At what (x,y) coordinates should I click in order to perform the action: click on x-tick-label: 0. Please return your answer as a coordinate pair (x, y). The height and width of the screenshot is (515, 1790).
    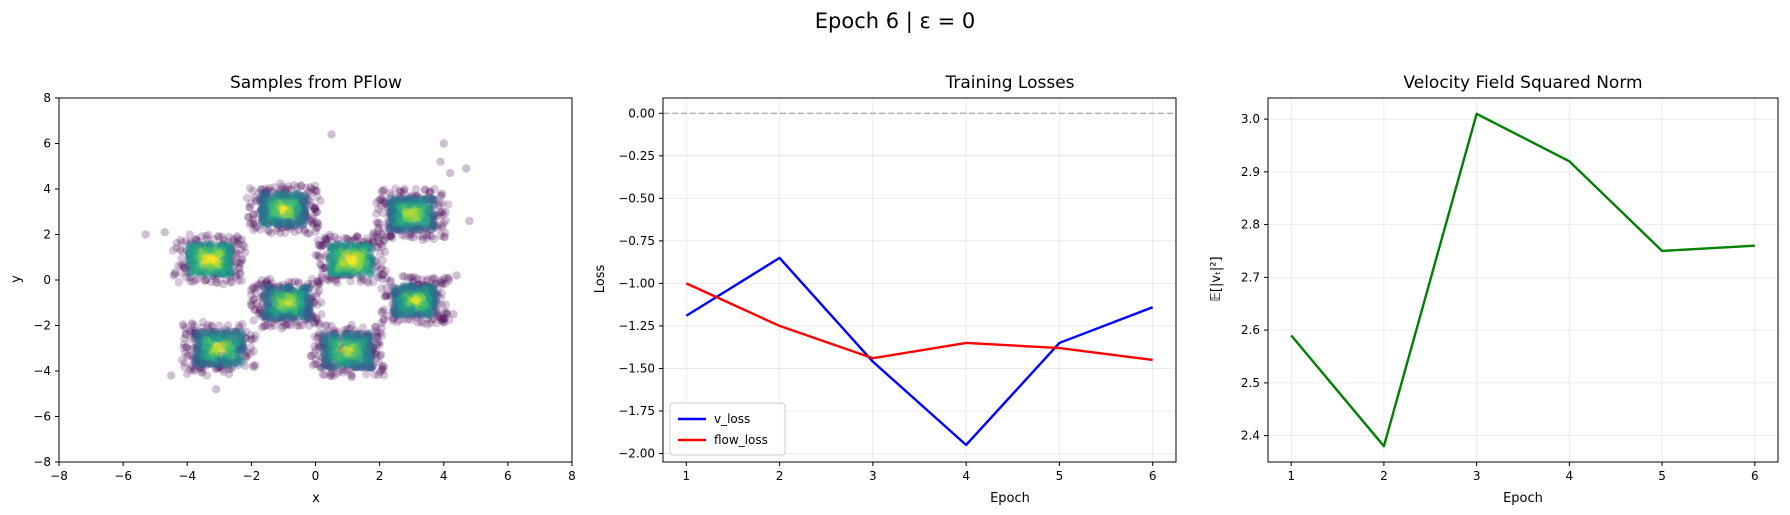
    Looking at the image, I should click on (316, 476).